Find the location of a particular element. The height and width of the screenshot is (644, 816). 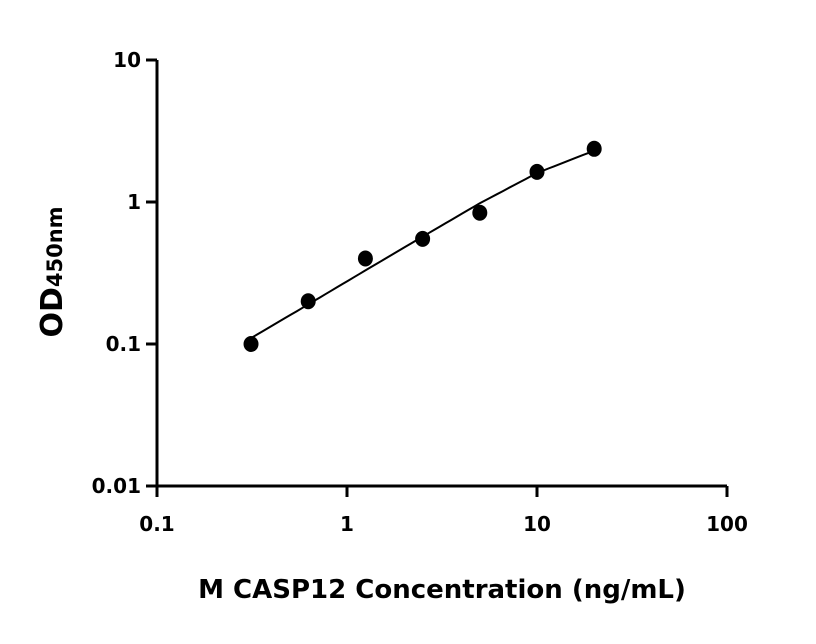

y-axis-label: OD450nm is located at coordinates (52, 271).